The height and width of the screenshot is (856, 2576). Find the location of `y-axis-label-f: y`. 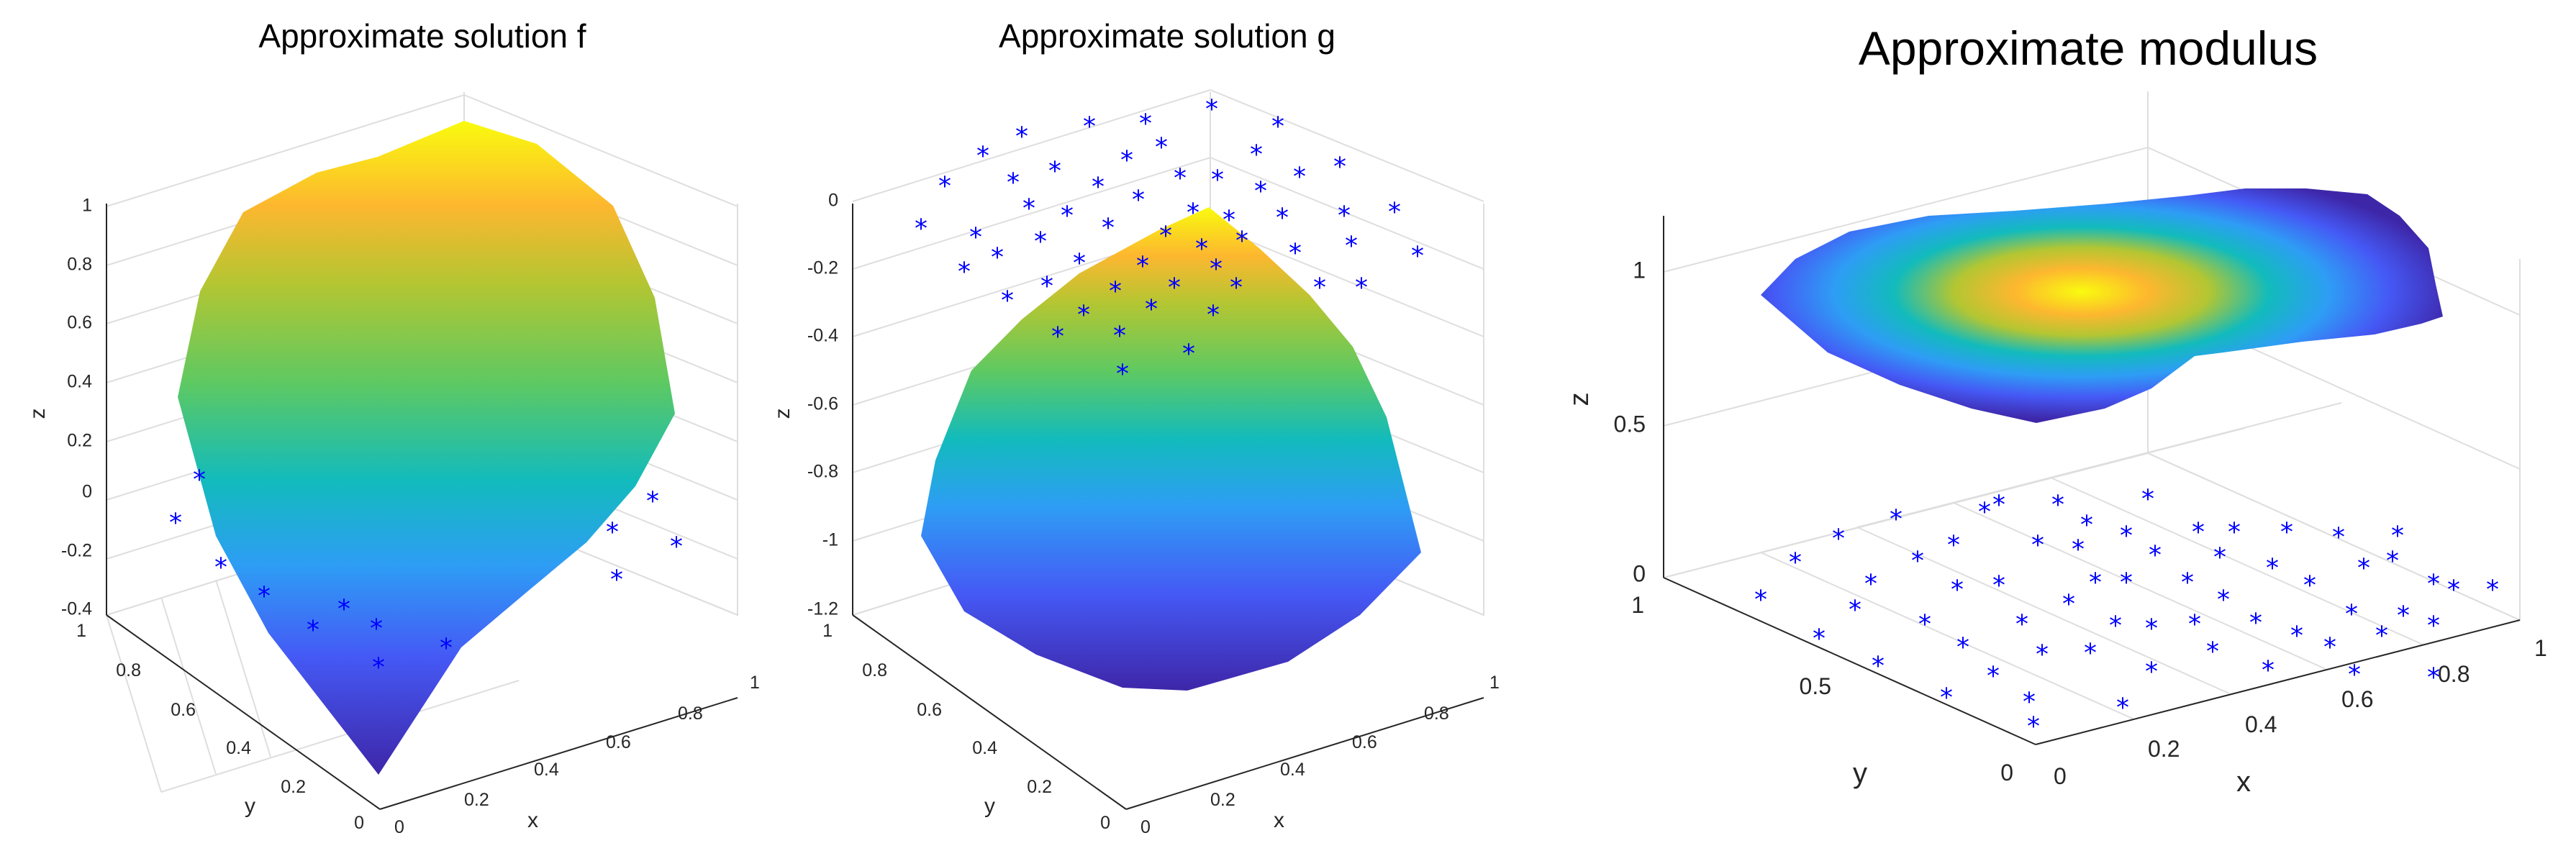

y-axis-label-f: y is located at coordinates (250, 806).